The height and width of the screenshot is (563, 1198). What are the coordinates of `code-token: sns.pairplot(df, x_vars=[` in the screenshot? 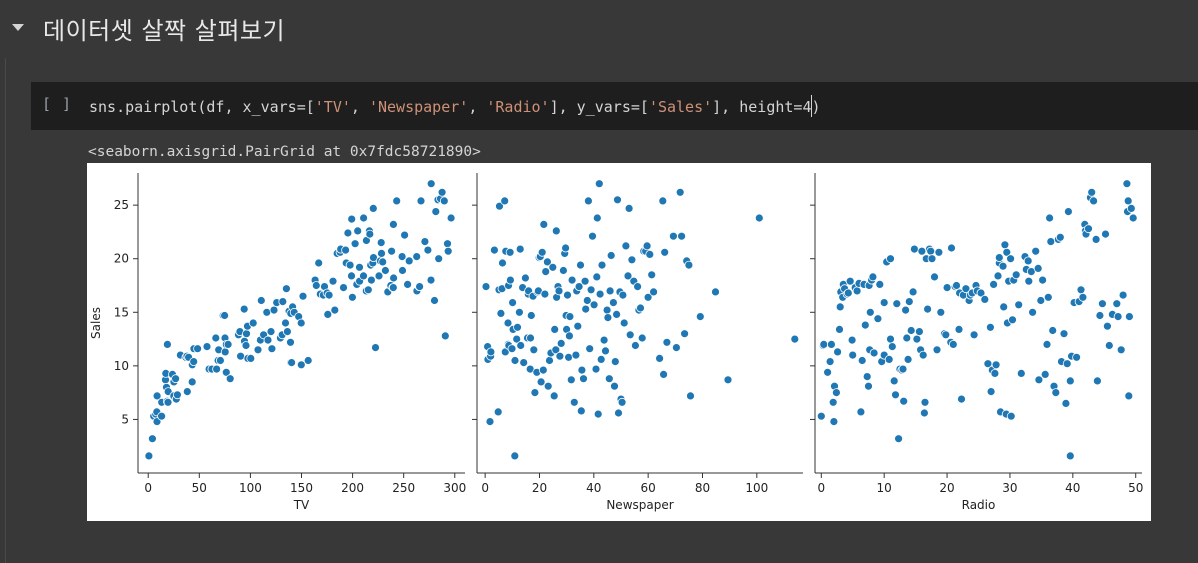 It's located at (202, 107).